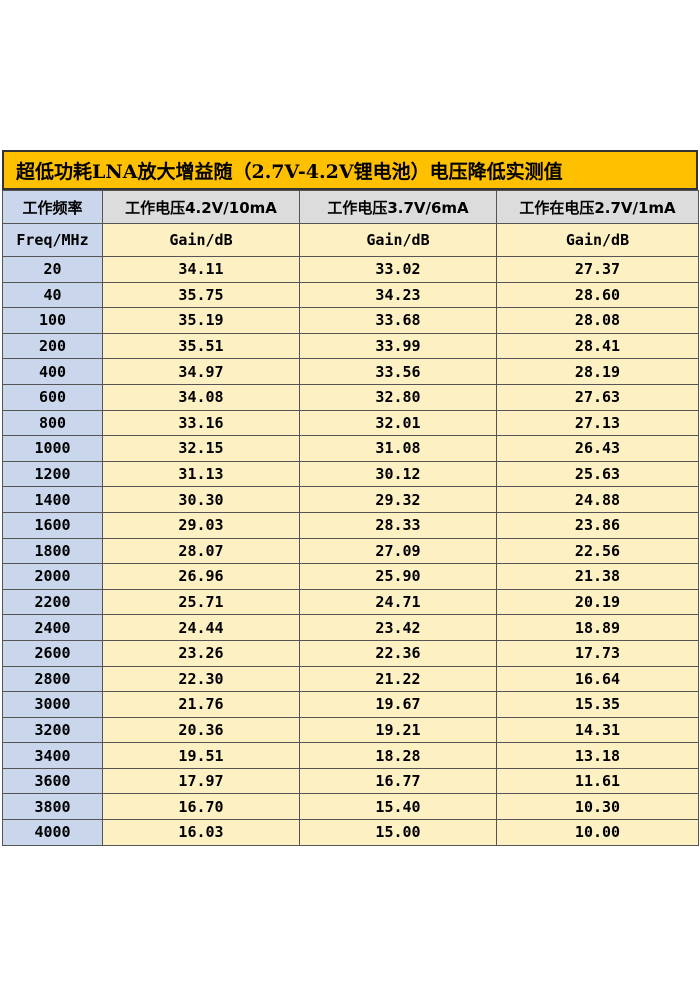 This screenshot has height=1000, width=700. What do you see at coordinates (398, 371) in the screenshot?
I see `cell-gain-3v7: 33.56` at bounding box center [398, 371].